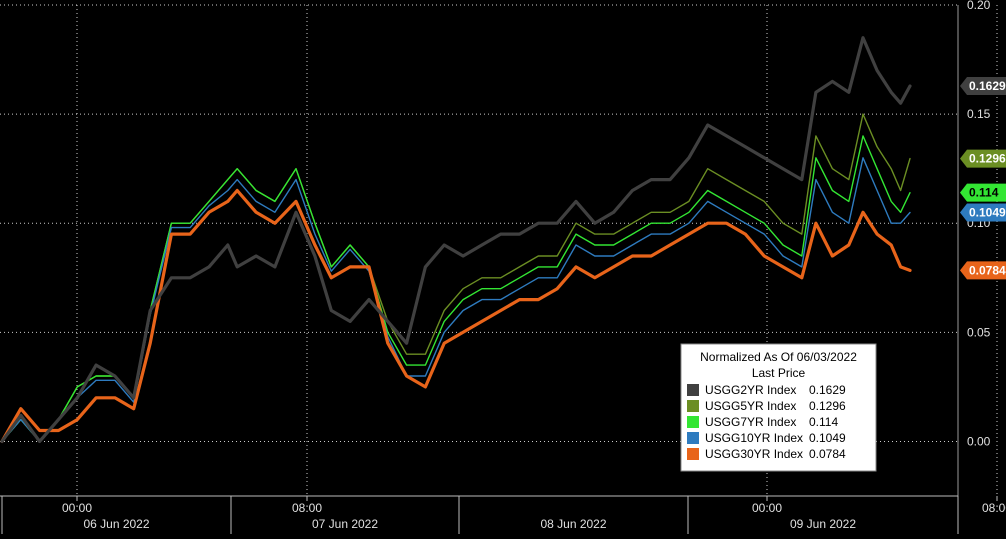 The width and height of the screenshot is (1006, 539). I want to click on legend-box, so click(778, 407).